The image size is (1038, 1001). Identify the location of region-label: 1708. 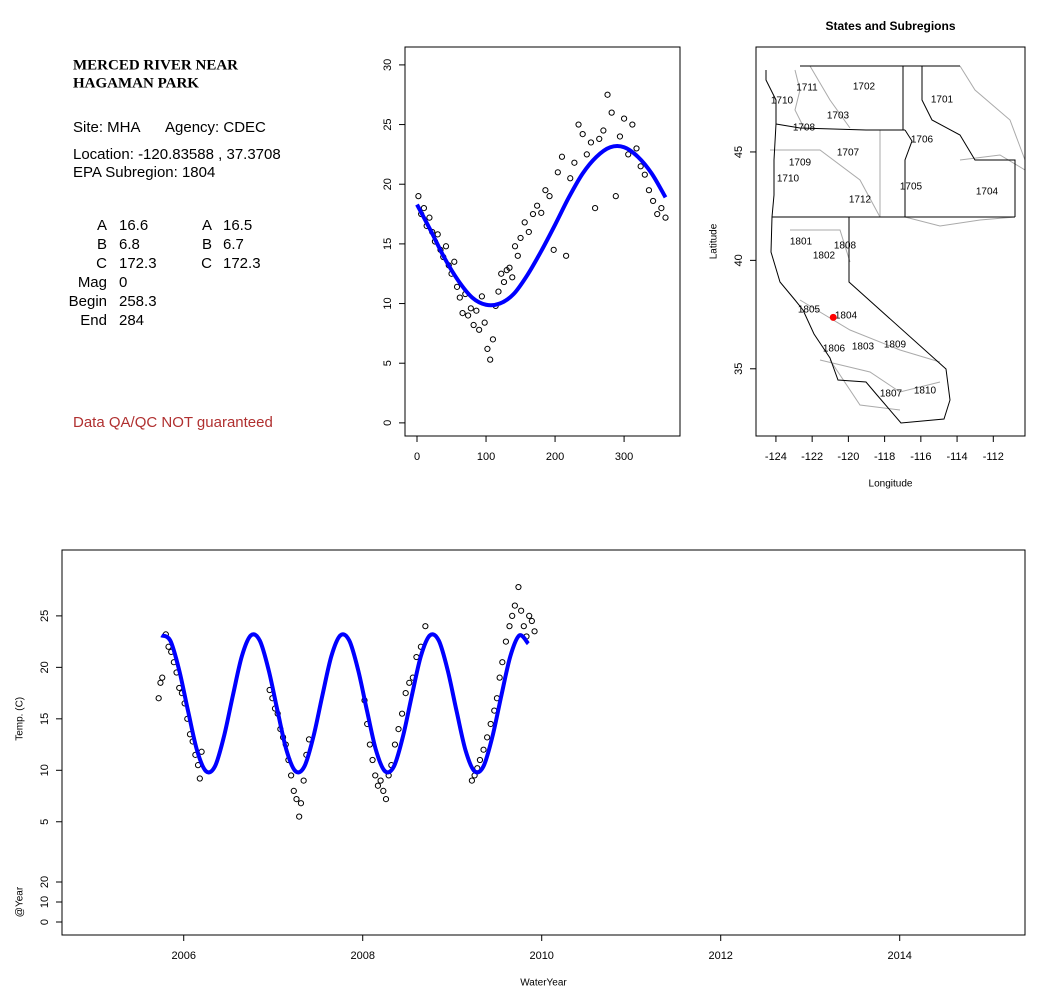
(804, 128).